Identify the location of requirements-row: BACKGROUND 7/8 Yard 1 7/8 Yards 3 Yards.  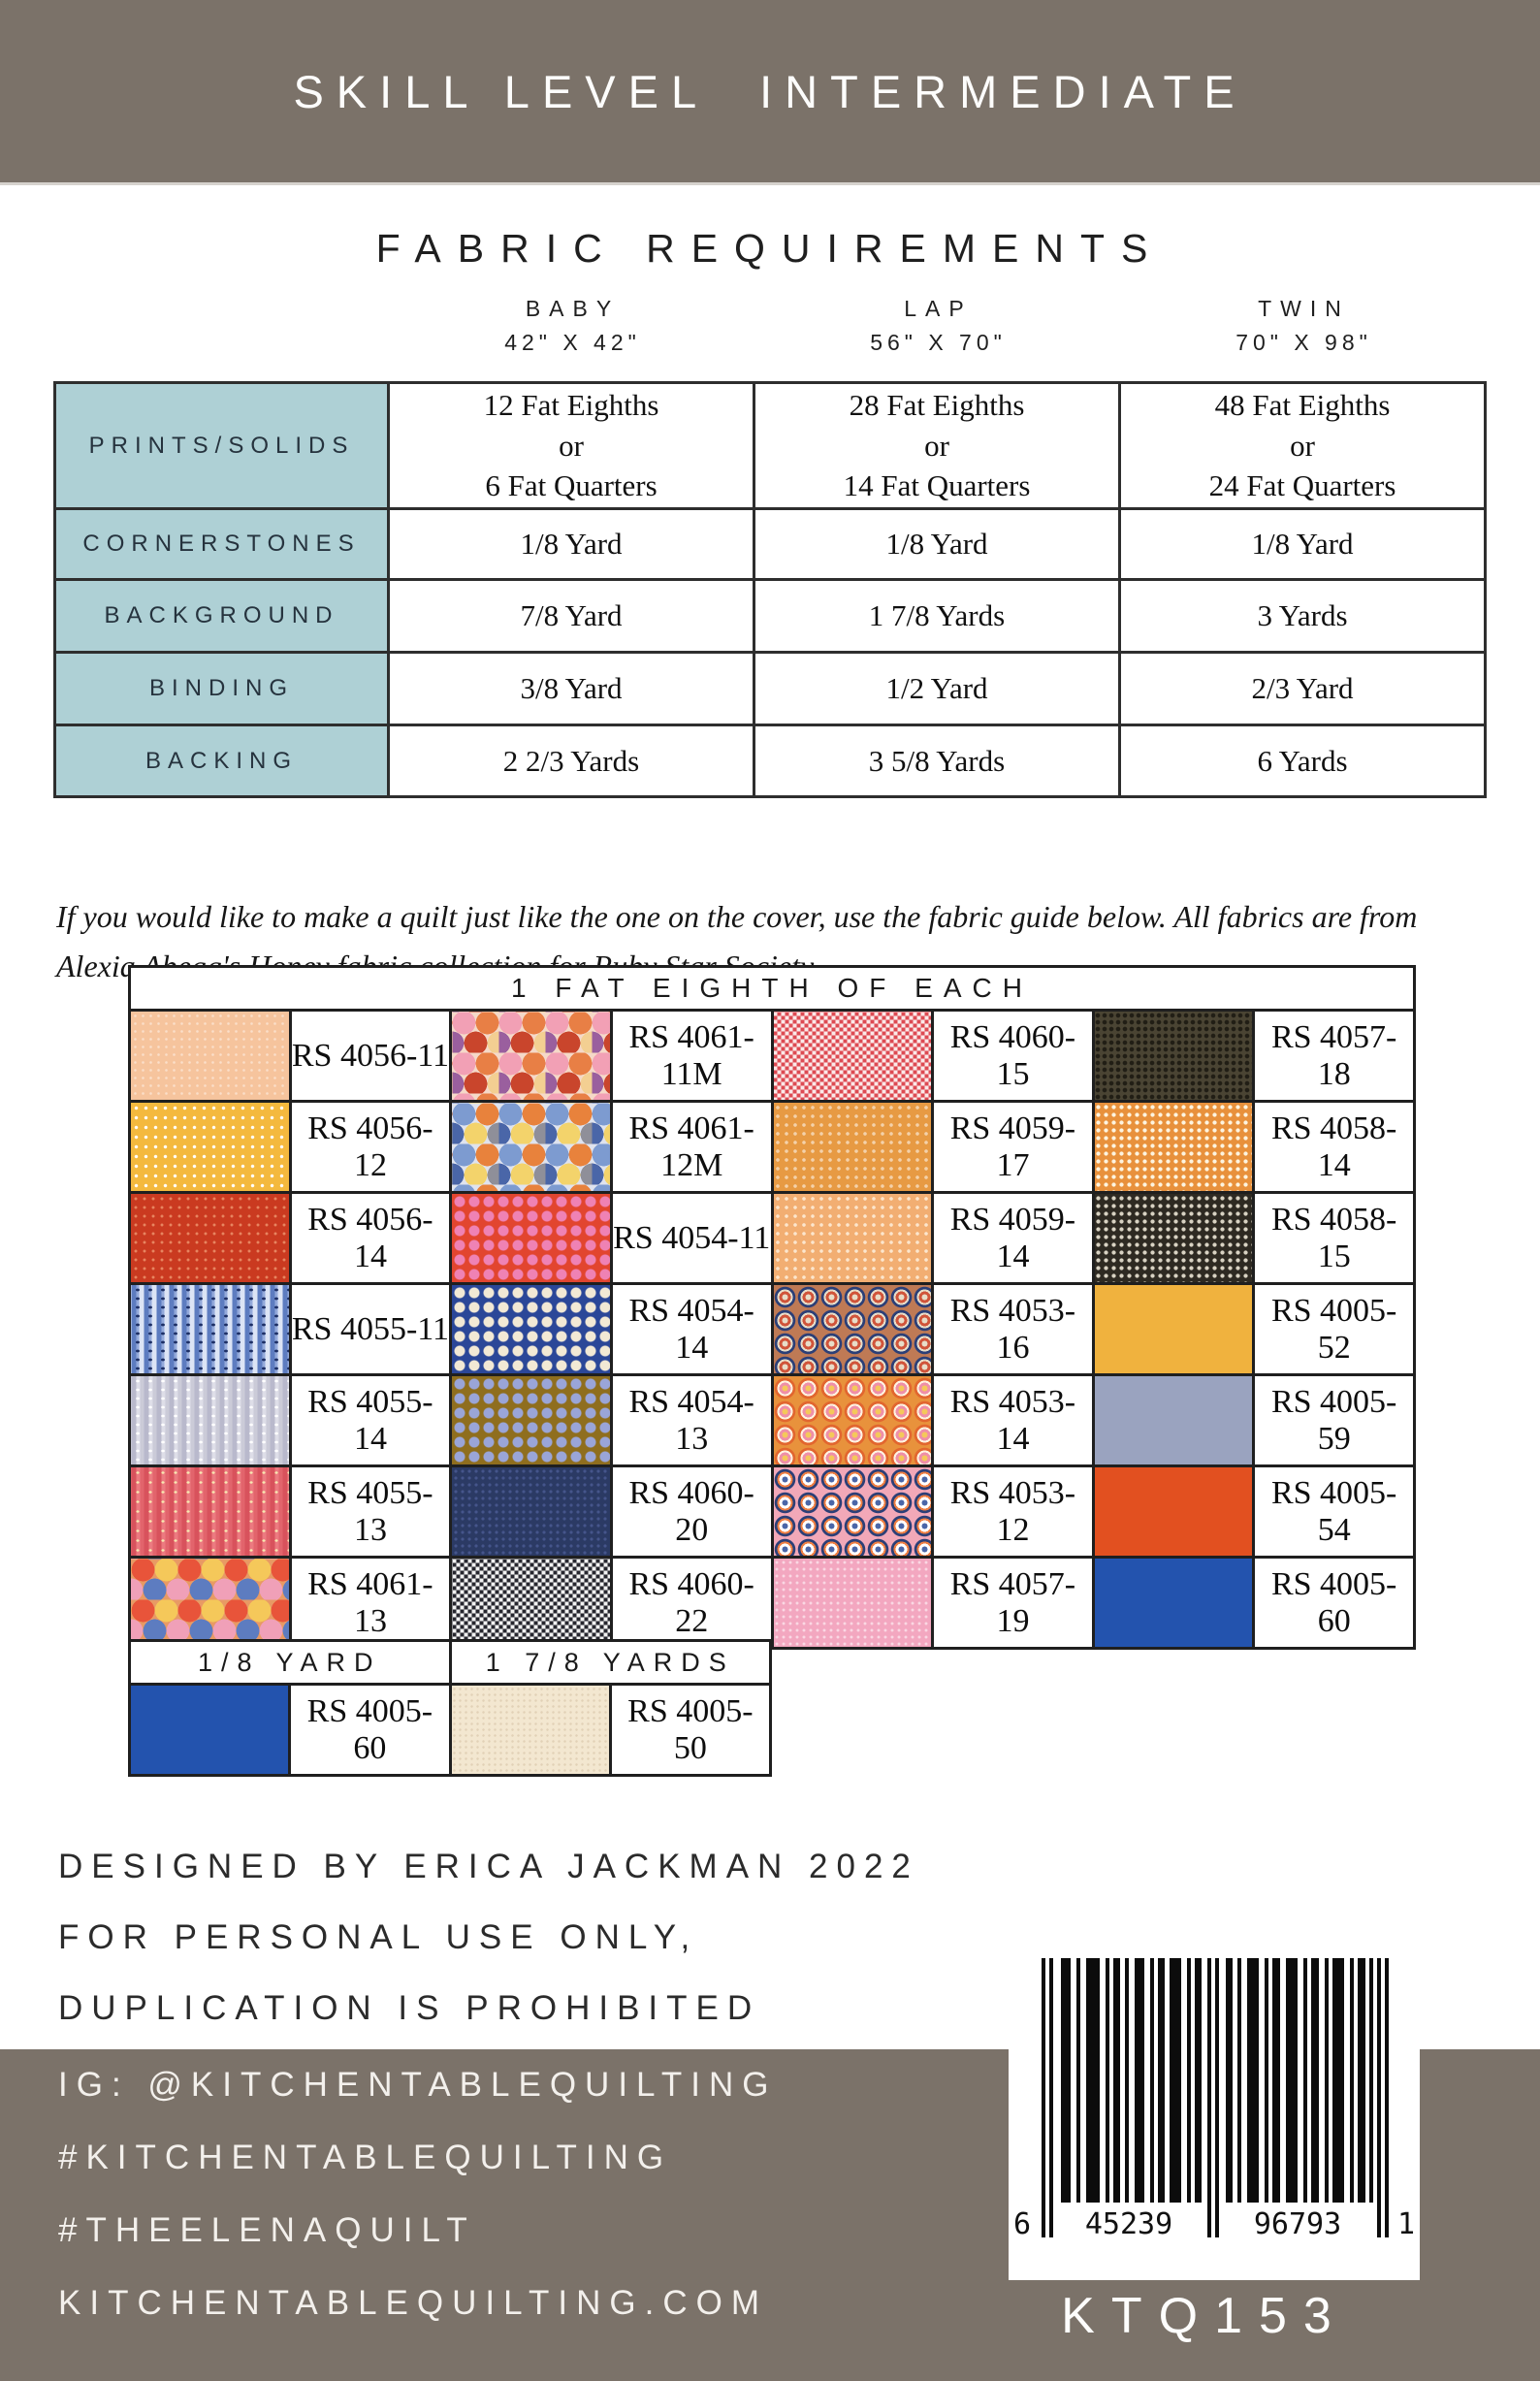
(770, 616).